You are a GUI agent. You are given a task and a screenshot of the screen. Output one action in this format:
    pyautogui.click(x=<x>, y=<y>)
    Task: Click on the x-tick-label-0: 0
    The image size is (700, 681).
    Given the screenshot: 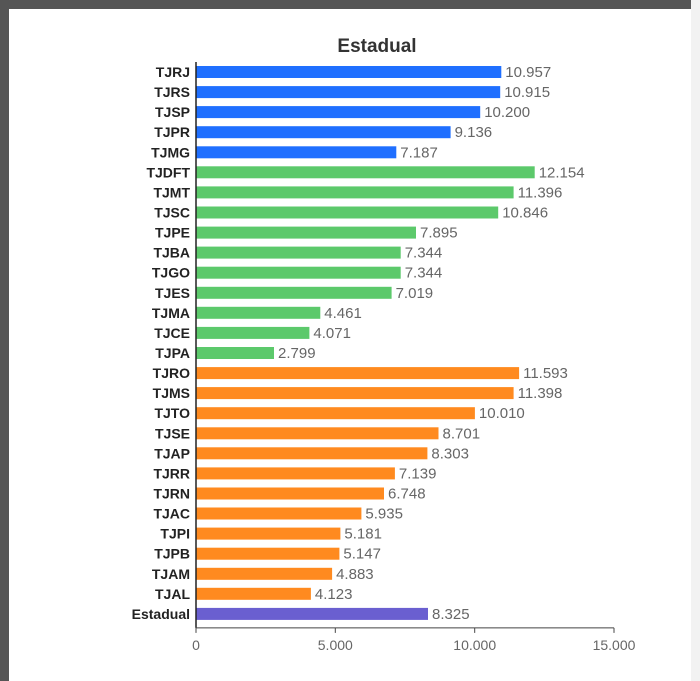 What is the action you would take?
    pyautogui.click(x=196, y=645)
    